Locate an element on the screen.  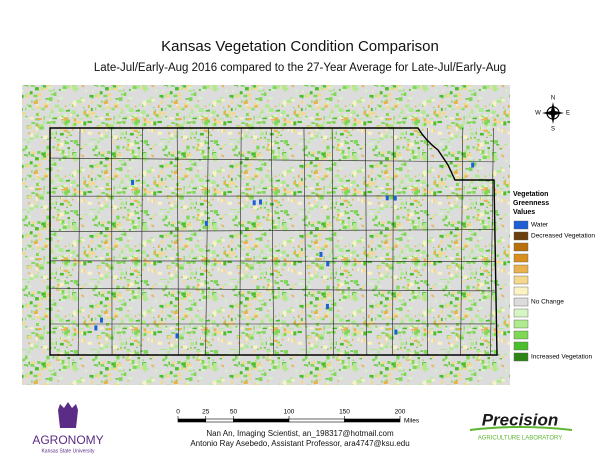
scale-label: 0 is located at coordinates (178, 412).